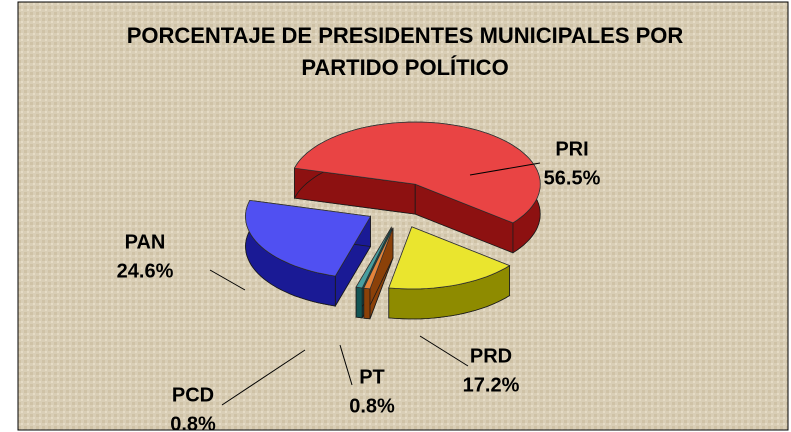 This screenshot has height=432, width=791. Describe the element at coordinates (491, 385) in the screenshot. I see `slice-value-label: 17.2%` at that location.